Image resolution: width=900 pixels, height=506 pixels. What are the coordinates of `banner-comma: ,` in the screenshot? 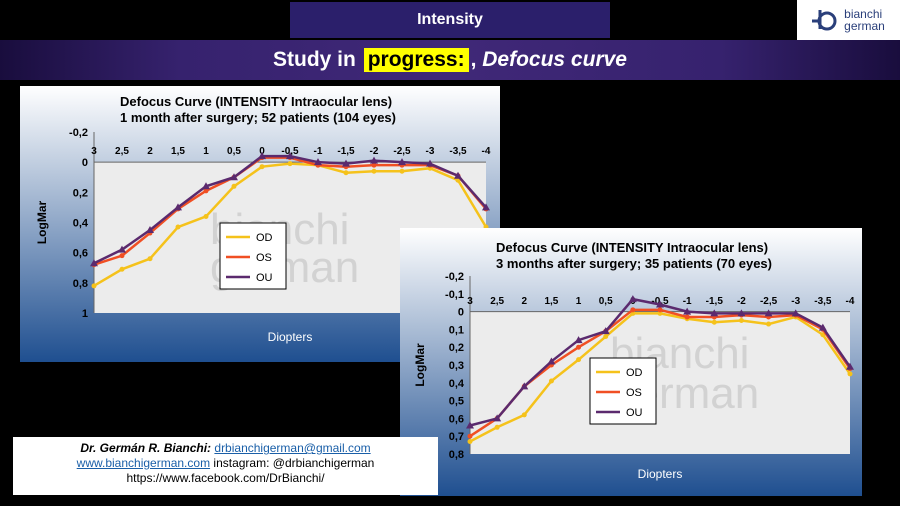 It's located at (473, 59).